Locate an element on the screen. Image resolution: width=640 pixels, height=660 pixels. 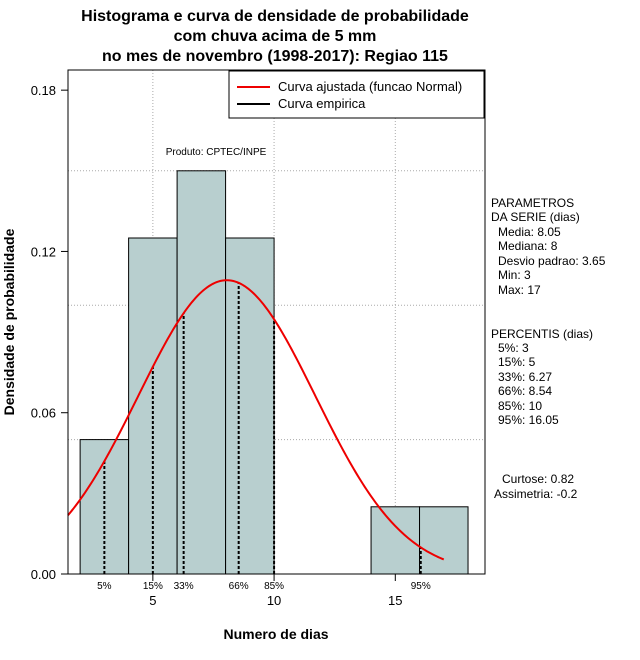
legend-box is located at coordinates (356, 94).